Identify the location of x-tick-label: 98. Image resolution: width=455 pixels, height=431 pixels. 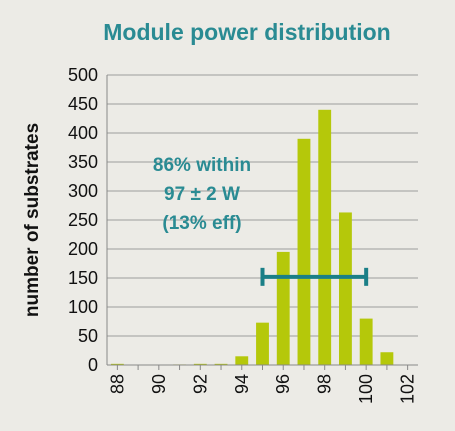
(325, 384).